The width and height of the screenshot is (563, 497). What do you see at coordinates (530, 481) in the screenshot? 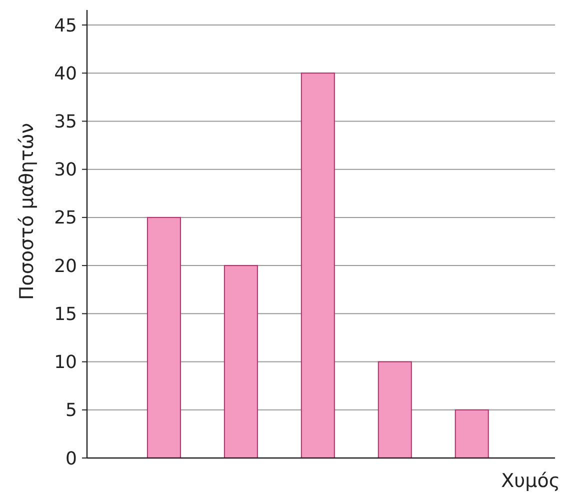
I see `x-axis-title: Χυμός` at bounding box center [530, 481].